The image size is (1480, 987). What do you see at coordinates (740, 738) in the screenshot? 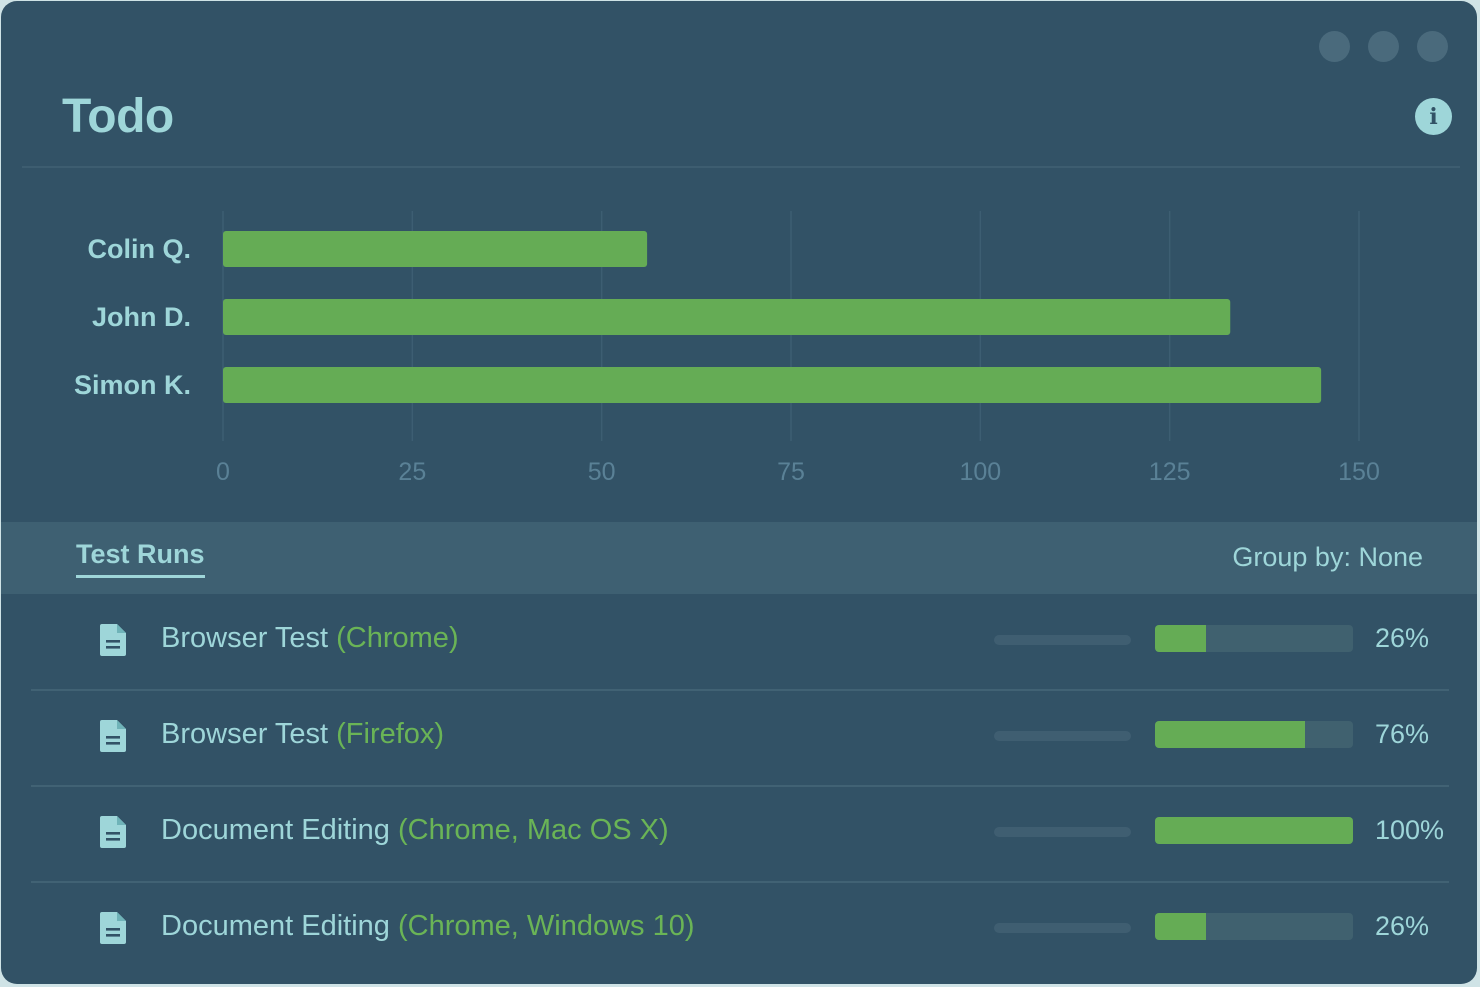
I see `test-run-row: Browser Test (Firefox) 76%` at bounding box center [740, 738].